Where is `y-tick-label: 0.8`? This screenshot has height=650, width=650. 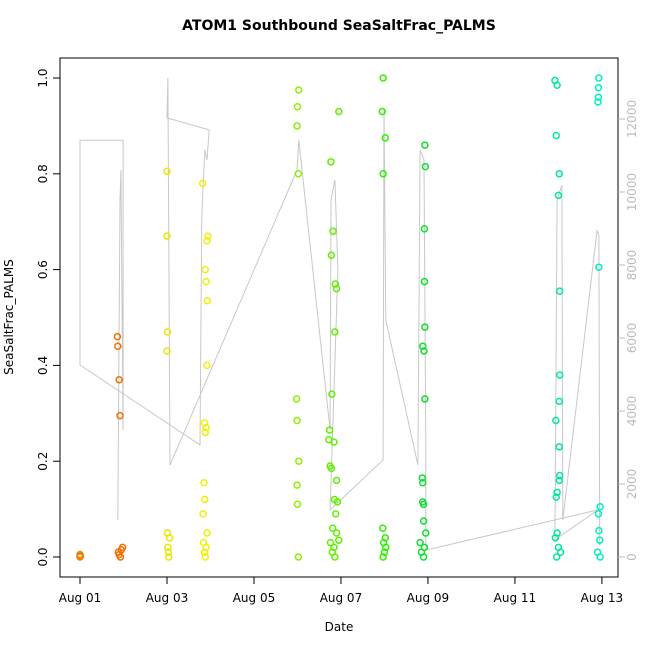 y-tick-label: 0.8 is located at coordinates (43, 173).